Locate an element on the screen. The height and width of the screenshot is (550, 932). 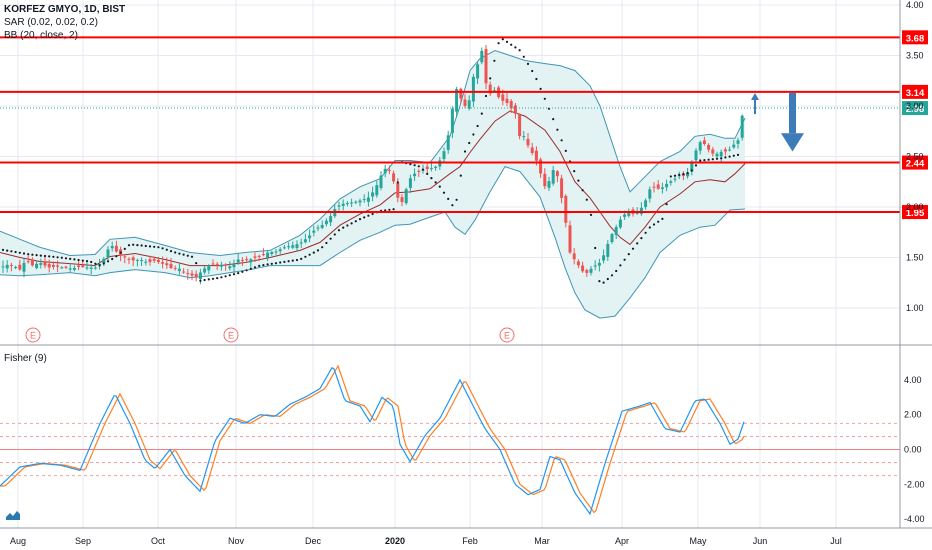
down-arrow-shaft is located at coordinates (792, 113).